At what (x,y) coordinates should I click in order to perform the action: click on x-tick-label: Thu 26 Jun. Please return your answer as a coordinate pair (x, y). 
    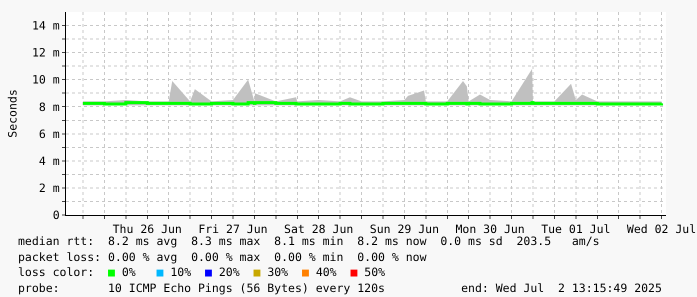
    Looking at the image, I should click on (147, 229).